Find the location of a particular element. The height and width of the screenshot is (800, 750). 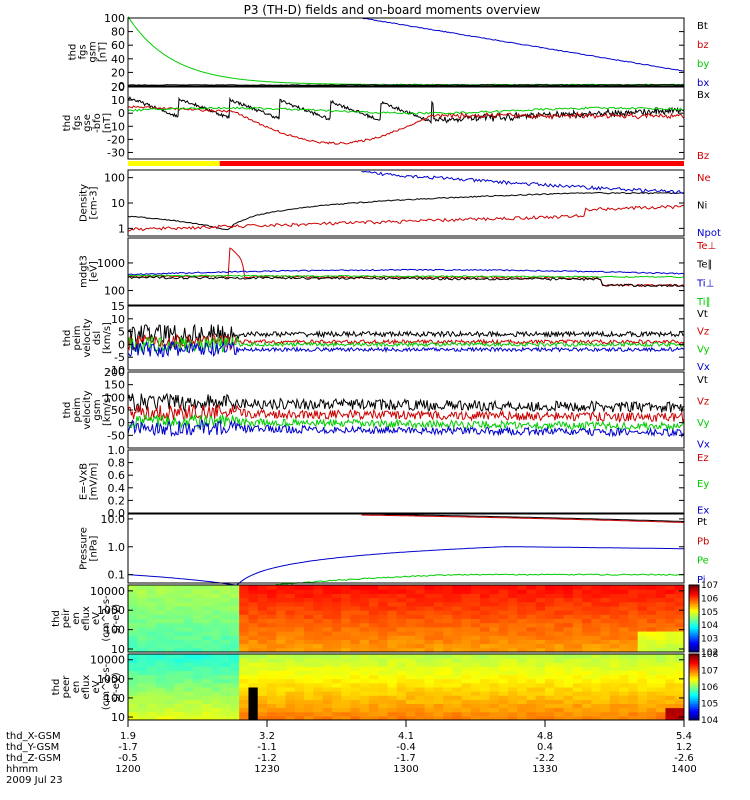

footer-value: -2.2 is located at coordinates (545, 758).